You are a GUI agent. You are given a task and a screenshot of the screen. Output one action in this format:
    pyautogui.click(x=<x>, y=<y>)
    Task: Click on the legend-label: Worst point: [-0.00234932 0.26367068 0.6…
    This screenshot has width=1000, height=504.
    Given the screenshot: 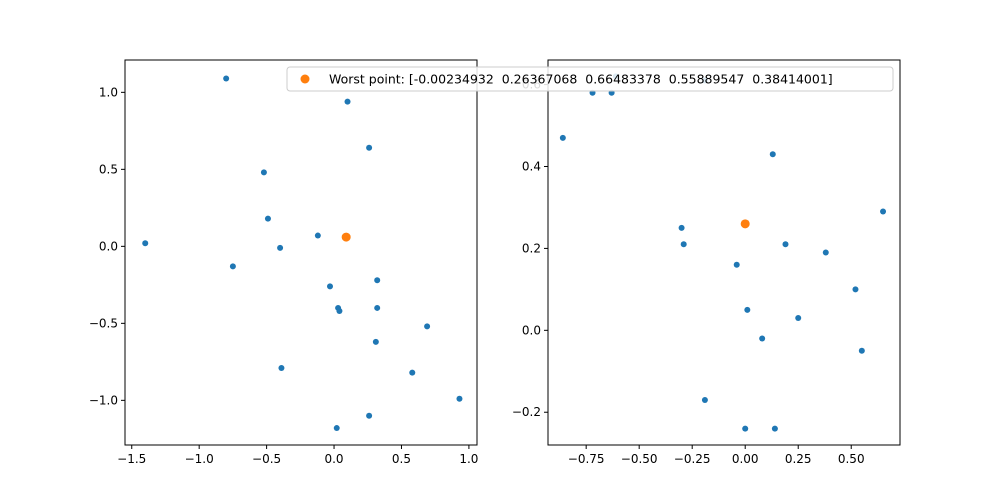 What is the action you would take?
    pyautogui.click(x=581, y=79)
    